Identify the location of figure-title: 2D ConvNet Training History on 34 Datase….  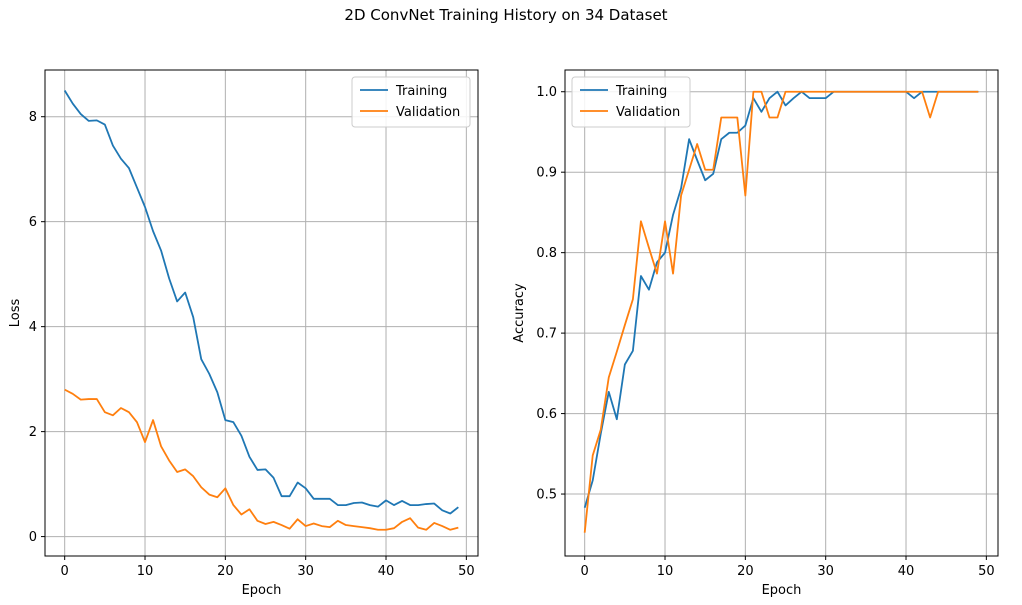
(505, 15).